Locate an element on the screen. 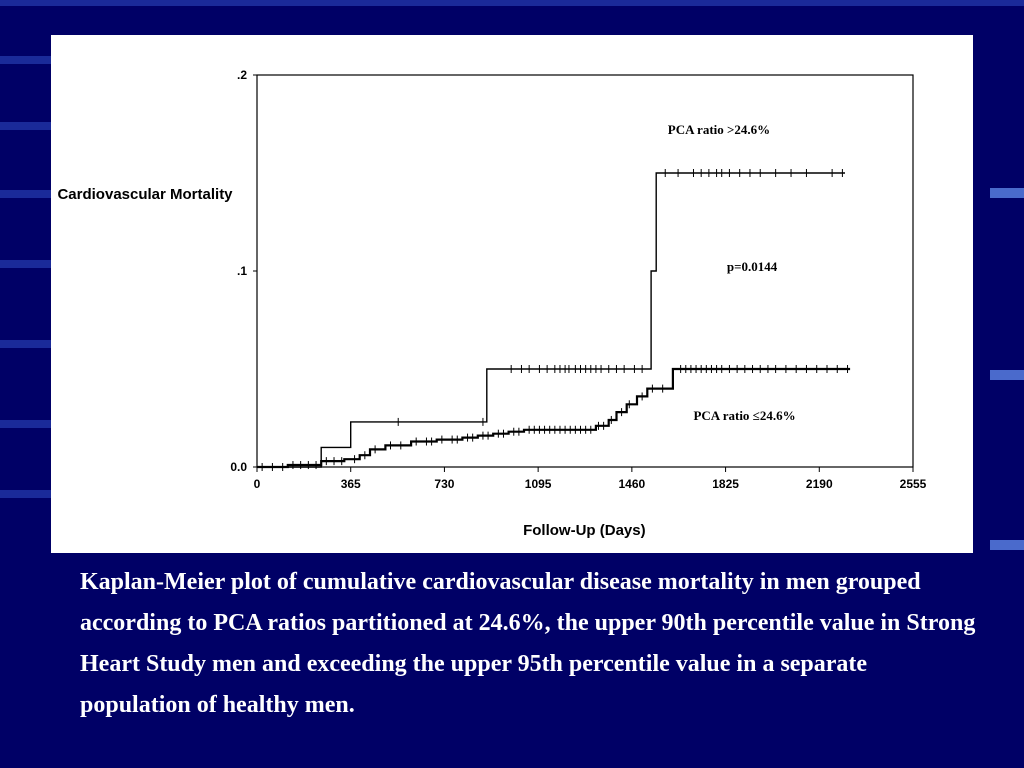  x-tick-label: 1825 is located at coordinates (725, 484).